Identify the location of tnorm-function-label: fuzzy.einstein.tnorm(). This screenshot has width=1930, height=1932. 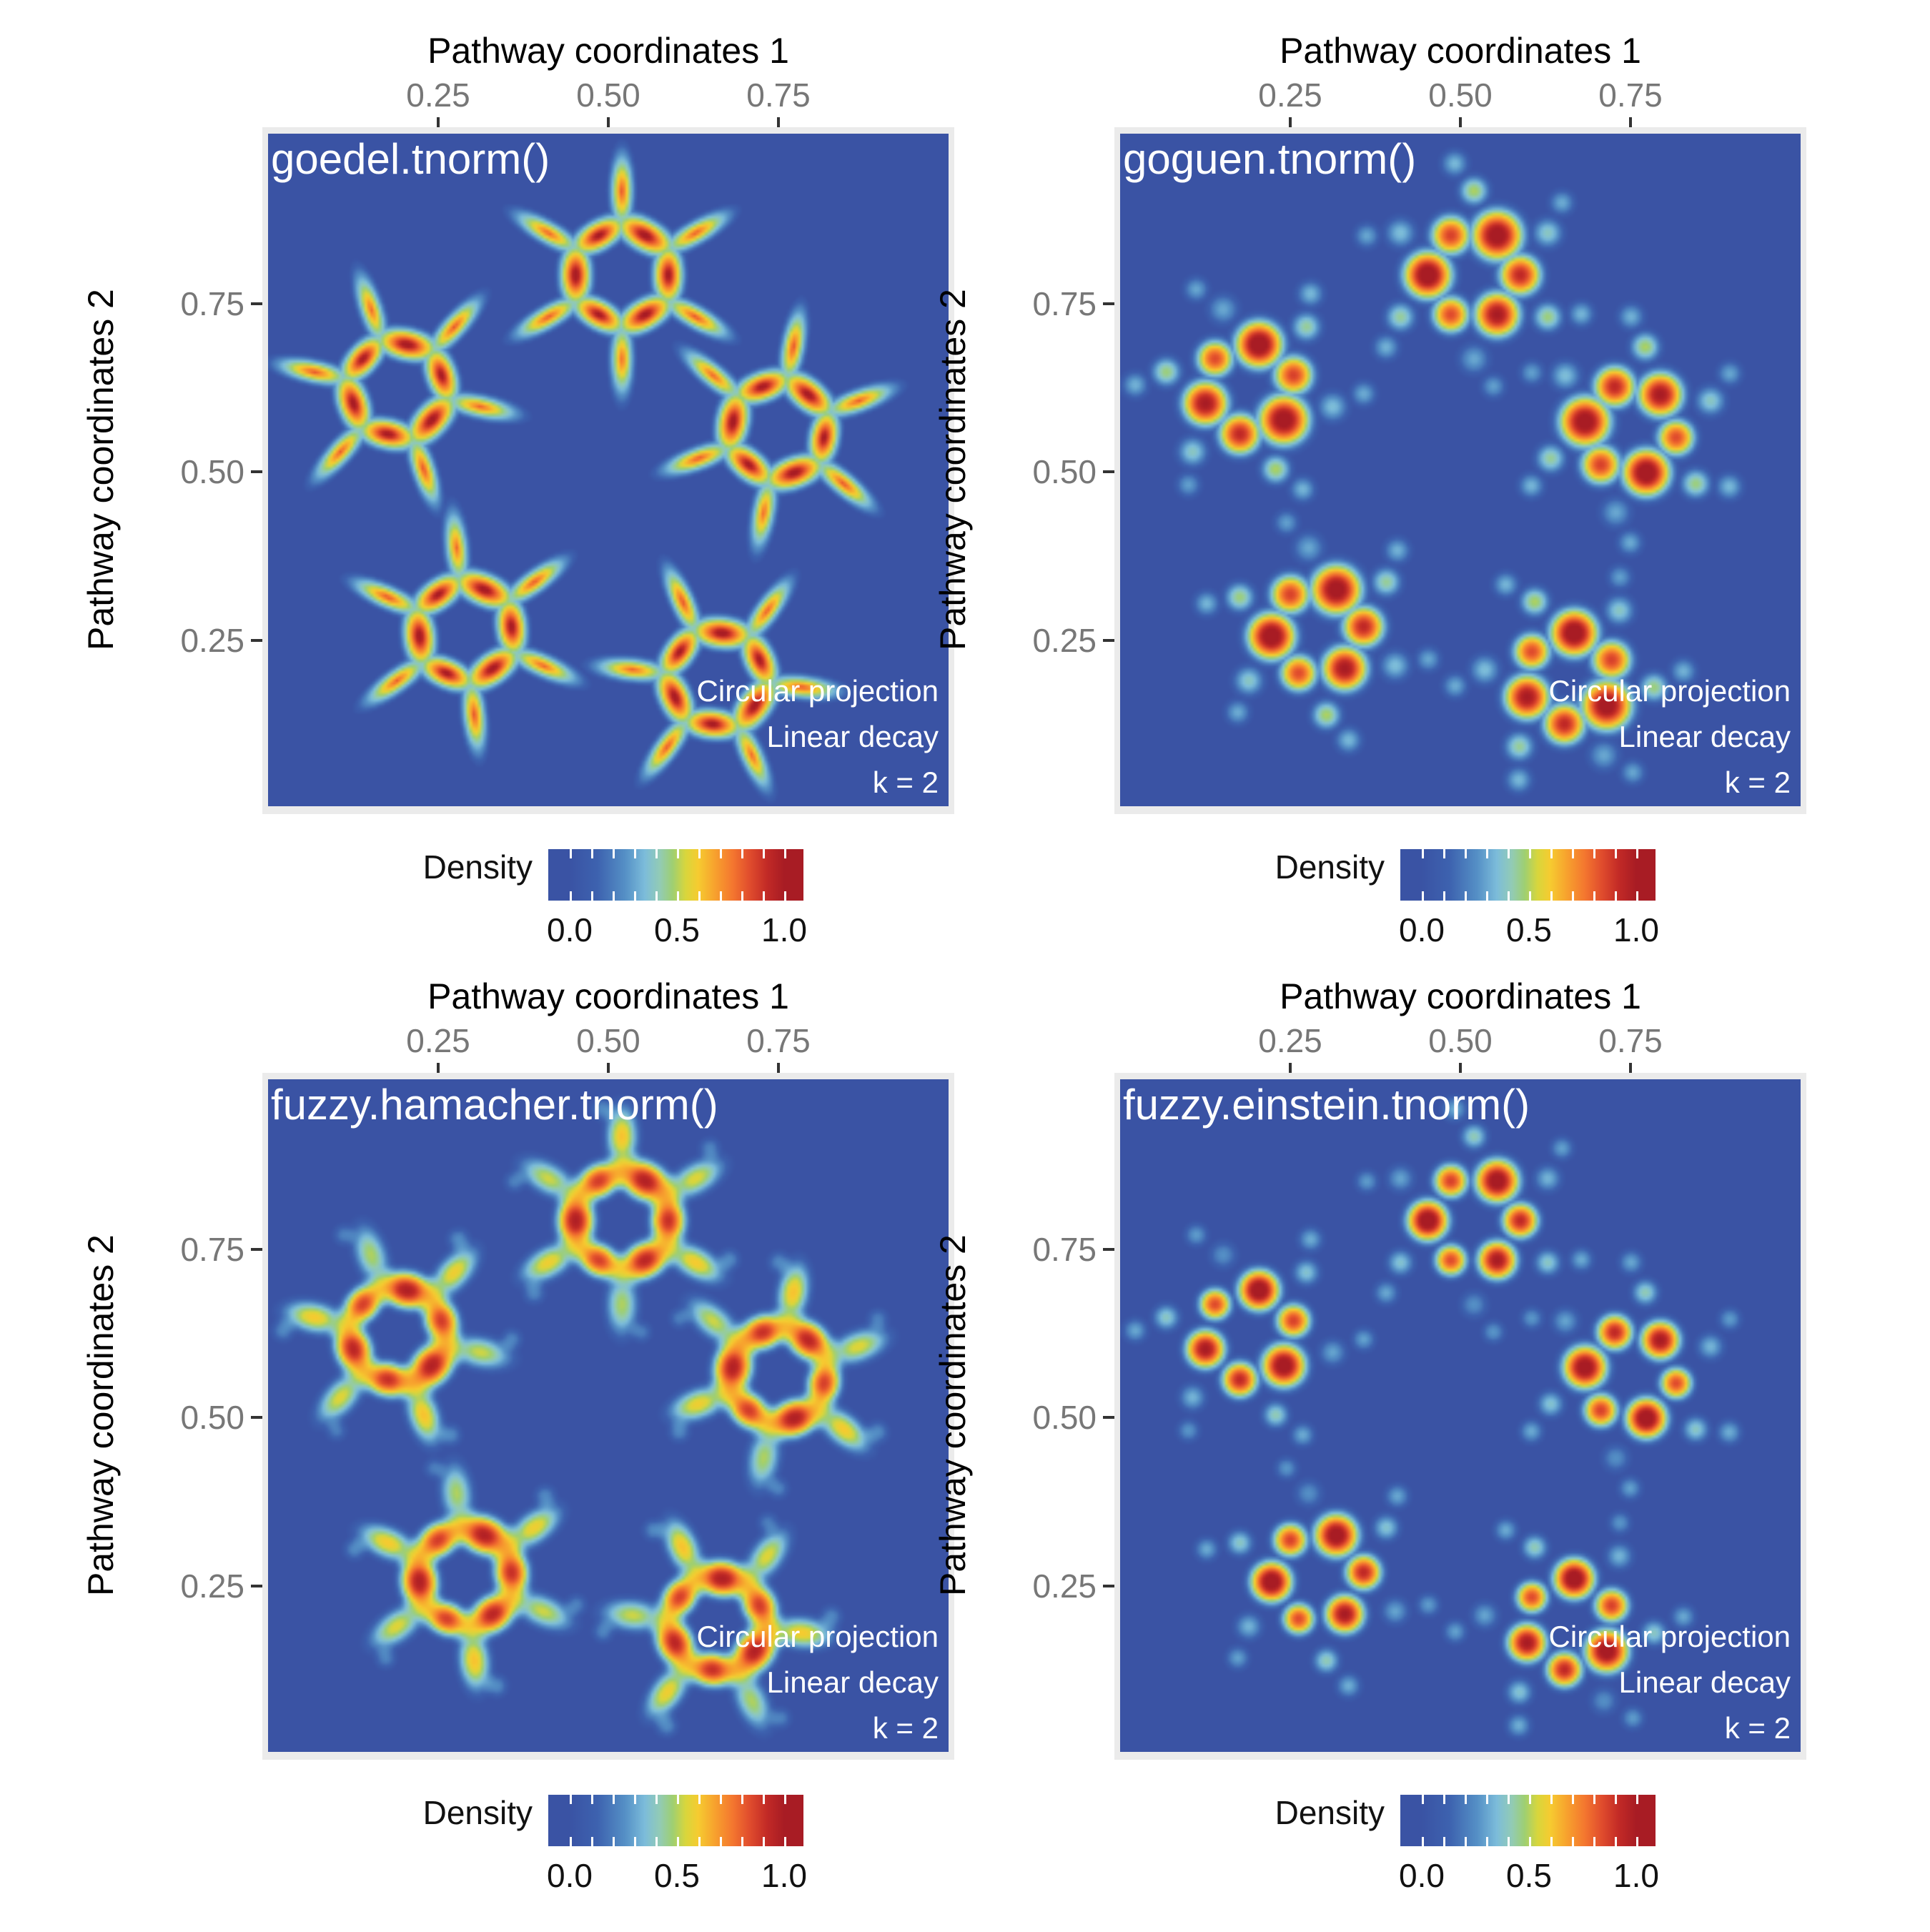
(1326, 1105).